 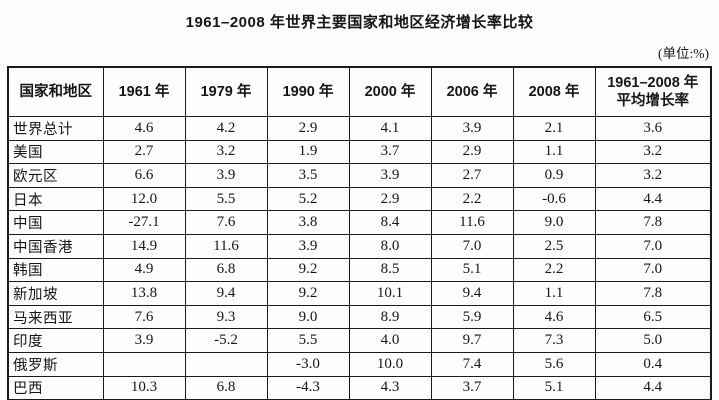 I want to click on row-label: 新加坡, so click(x=55, y=293).